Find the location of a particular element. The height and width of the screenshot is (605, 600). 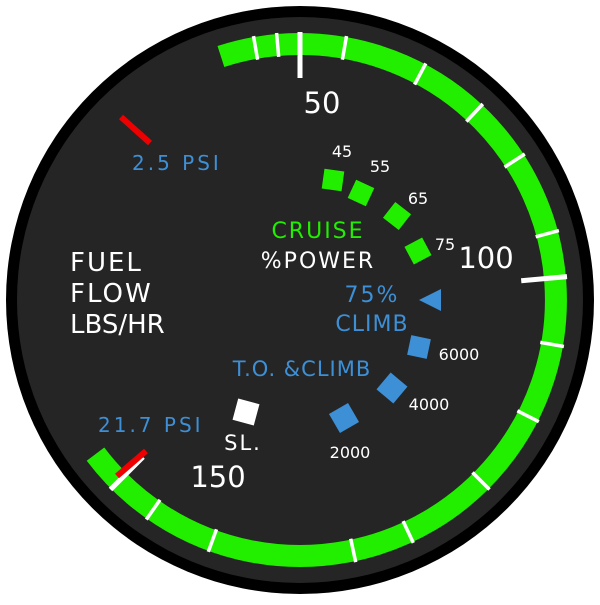

scale-label-150: 150 is located at coordinates (217, 477).